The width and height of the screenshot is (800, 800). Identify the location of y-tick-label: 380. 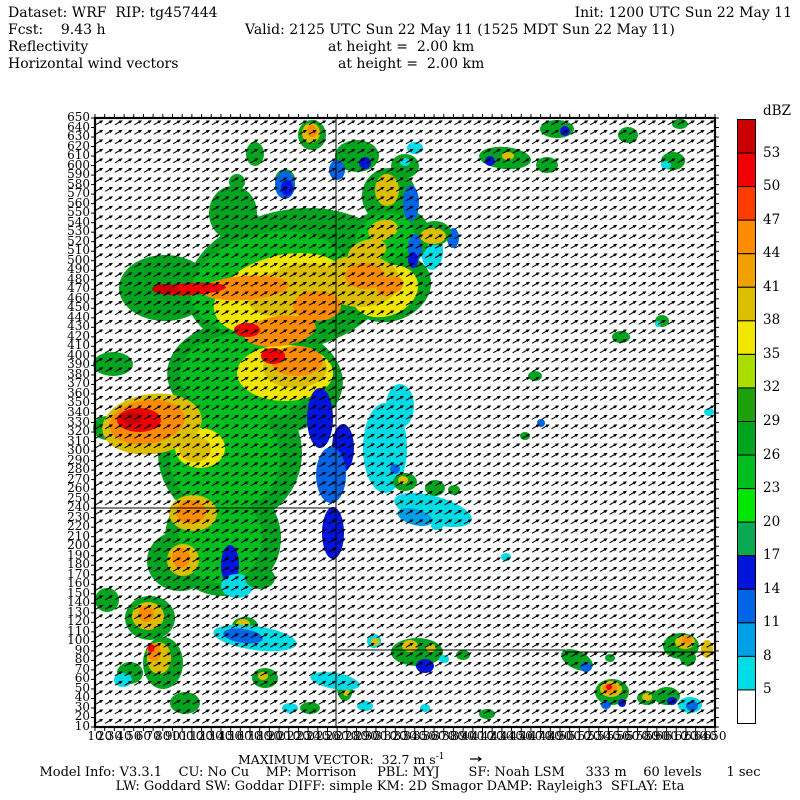
(78, 373).